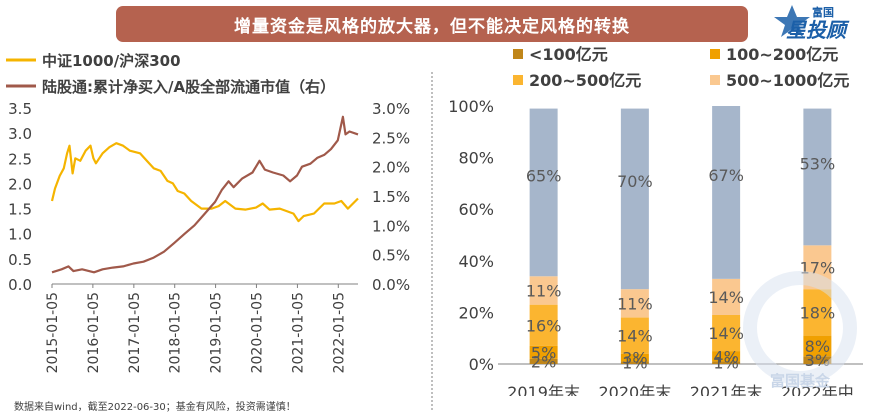 This screenshot has height=416, width=869. I want to click on left-tick-label: 3.5, so click(20, 109).